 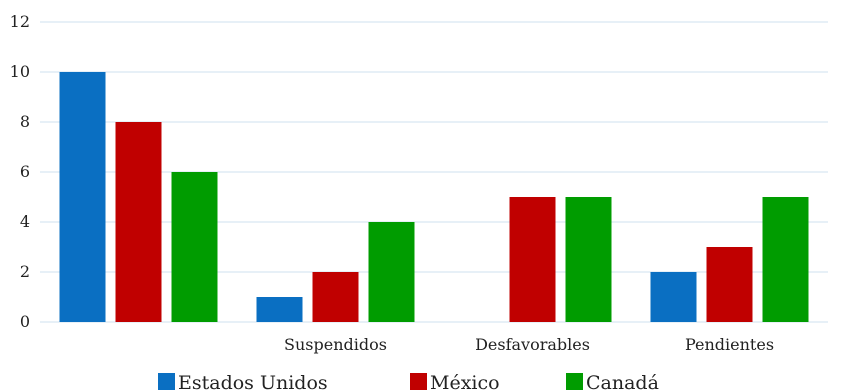 I want to click on x-category-label: Suspendidos, so click(x=335, y=344).